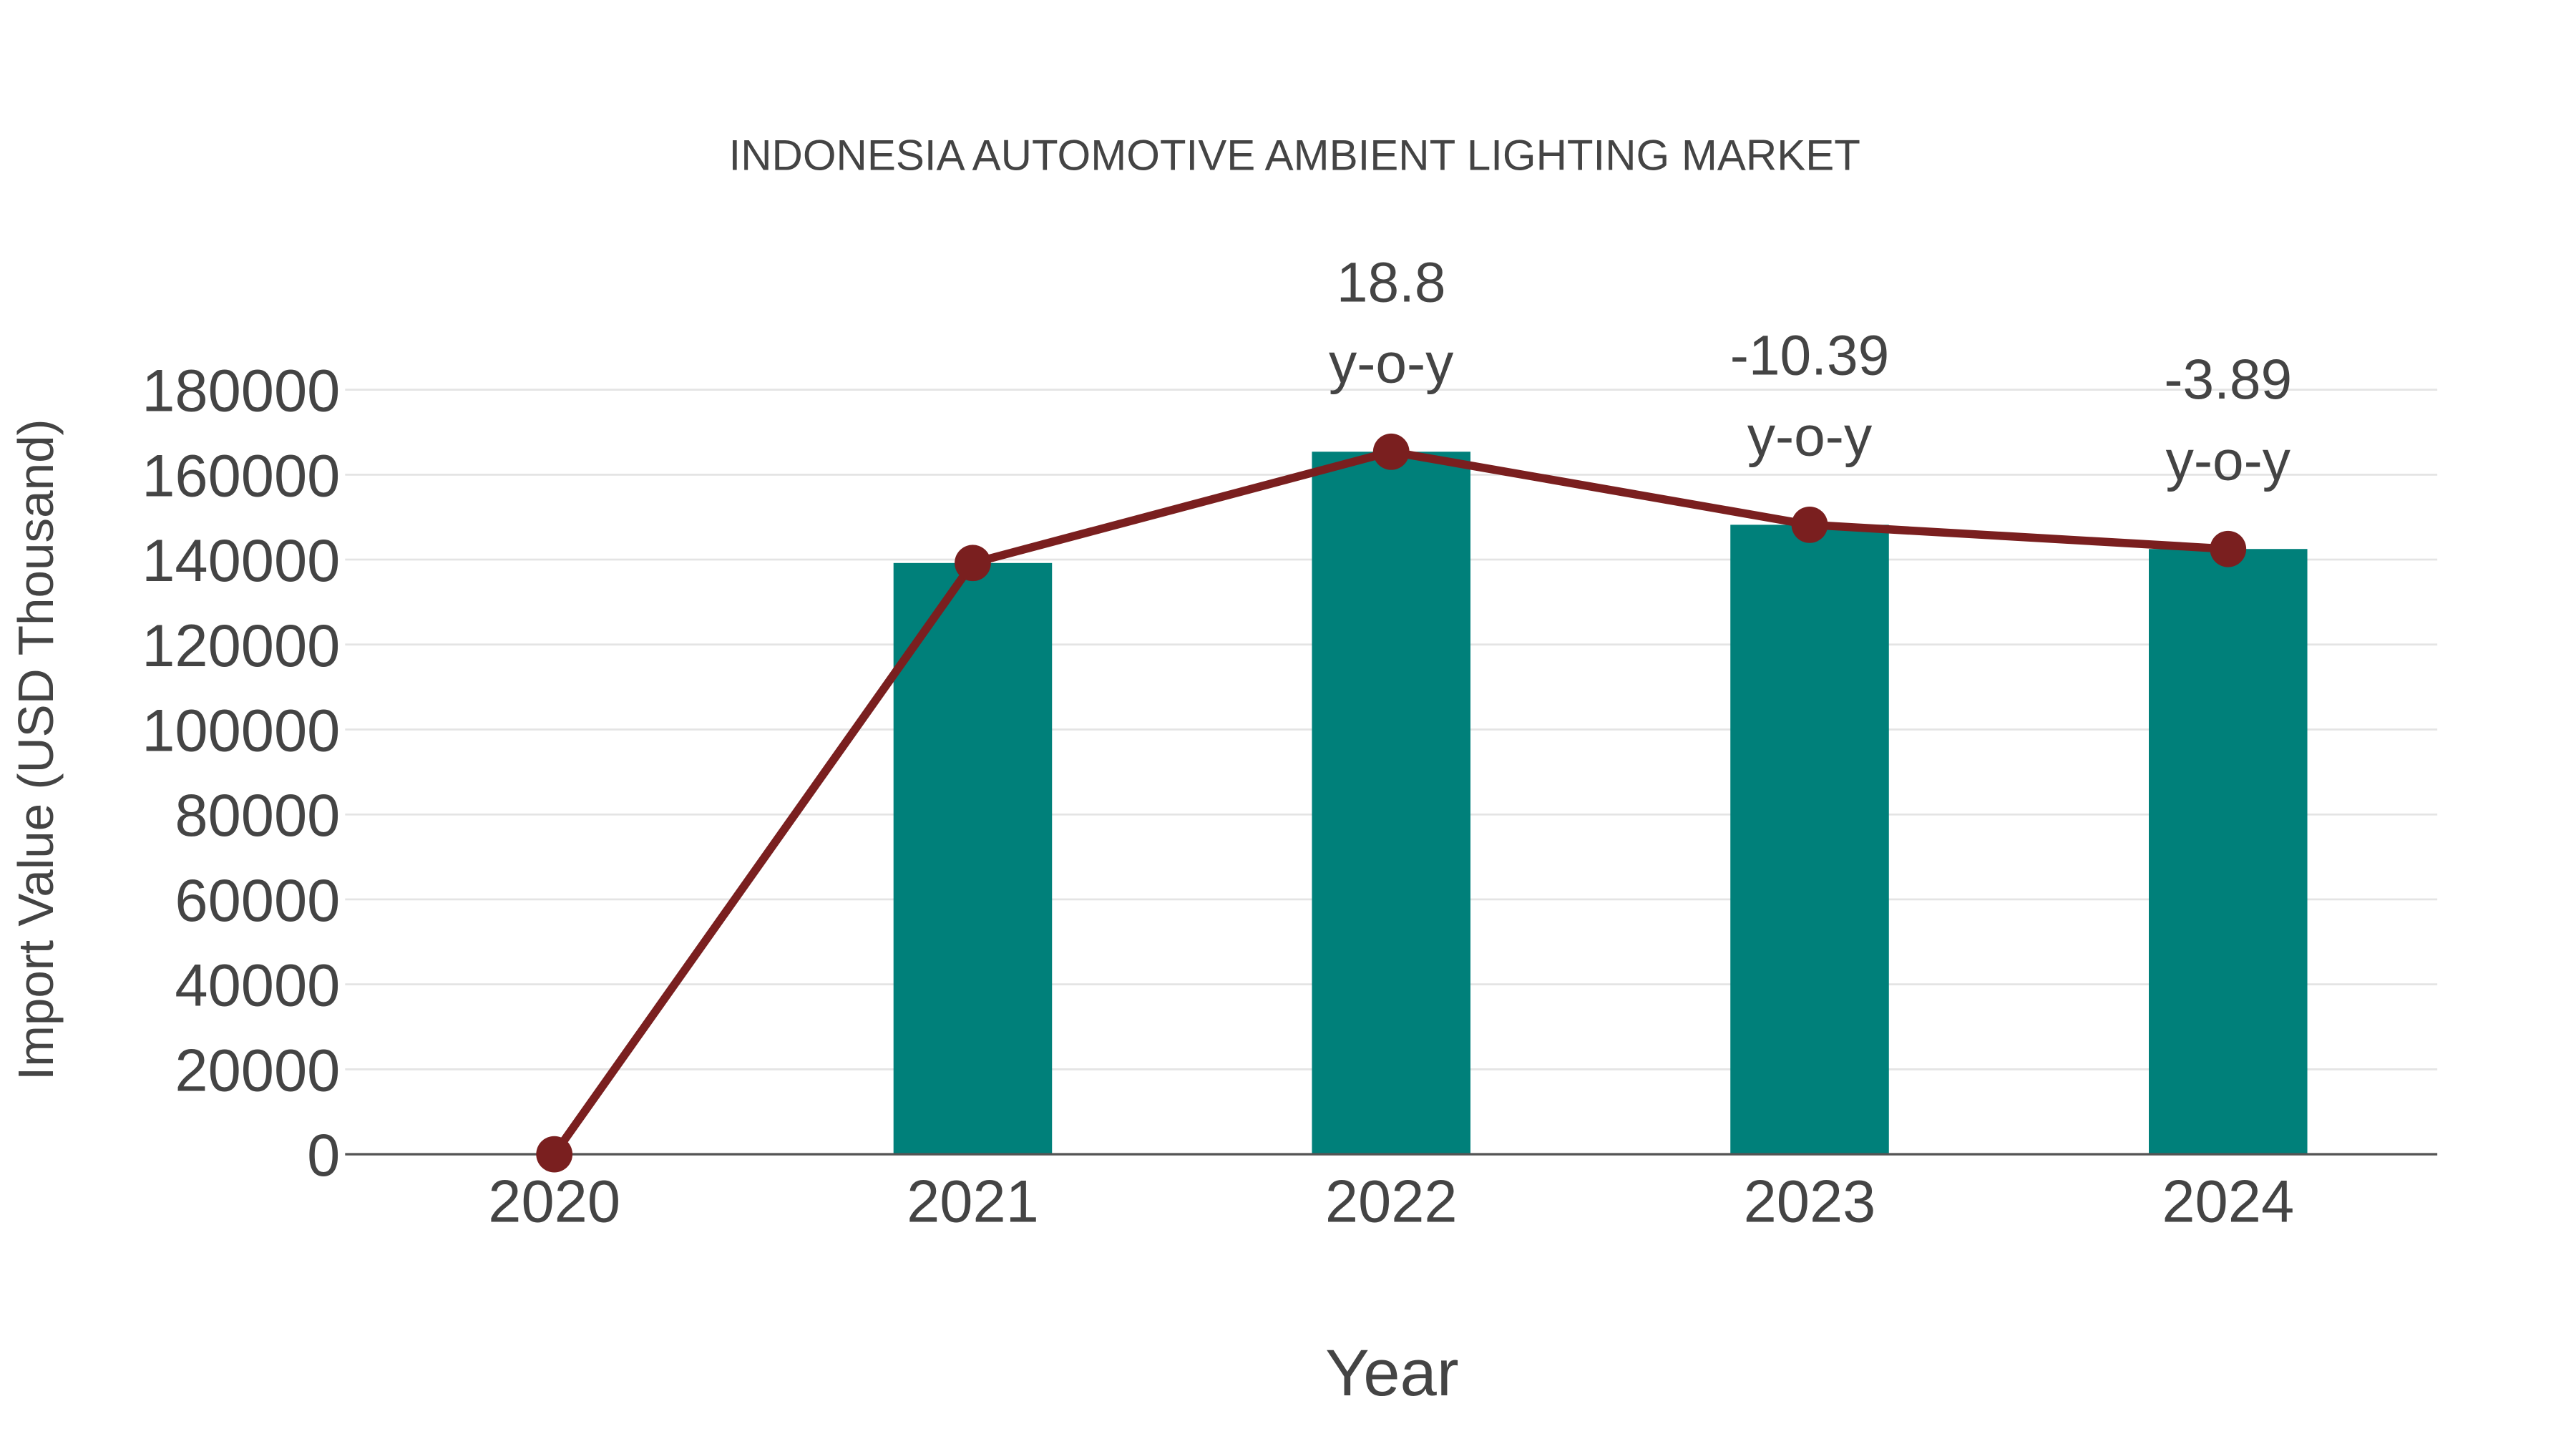  What do you see at coordinates (36, 749) in the screenshot?
I see `y-axis-label: Import Value (USD Thousand)` at bounding box center [36, 749].